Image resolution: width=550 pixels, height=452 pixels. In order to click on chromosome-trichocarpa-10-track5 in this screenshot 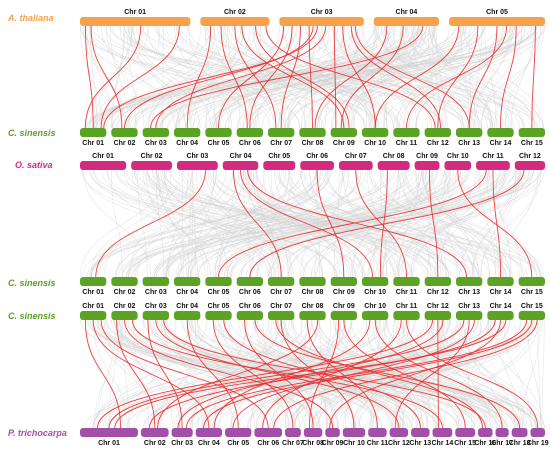, I will do `click(354, 432)`.